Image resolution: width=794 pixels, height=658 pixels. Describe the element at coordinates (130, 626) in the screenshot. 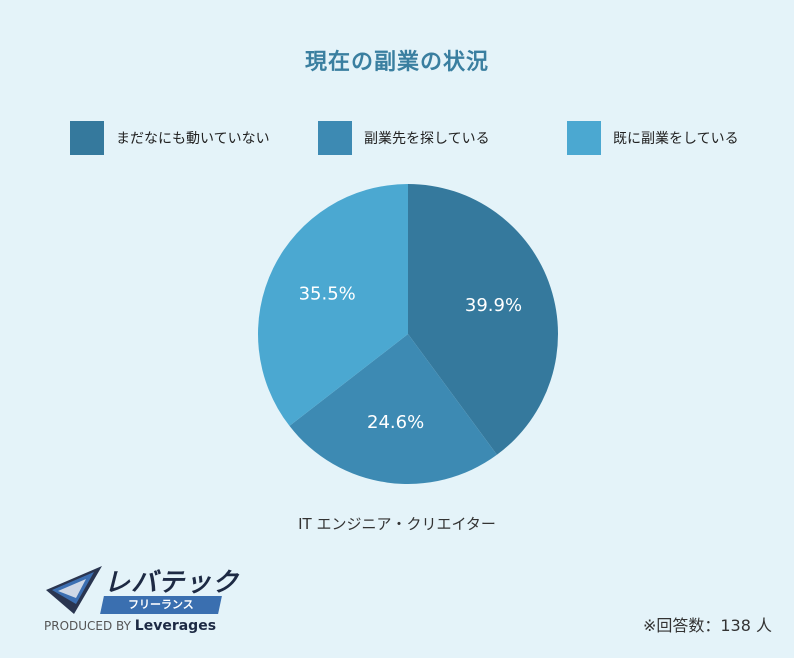

I see `logo-produced-by: PRODUCED BY Leverages` at that location.